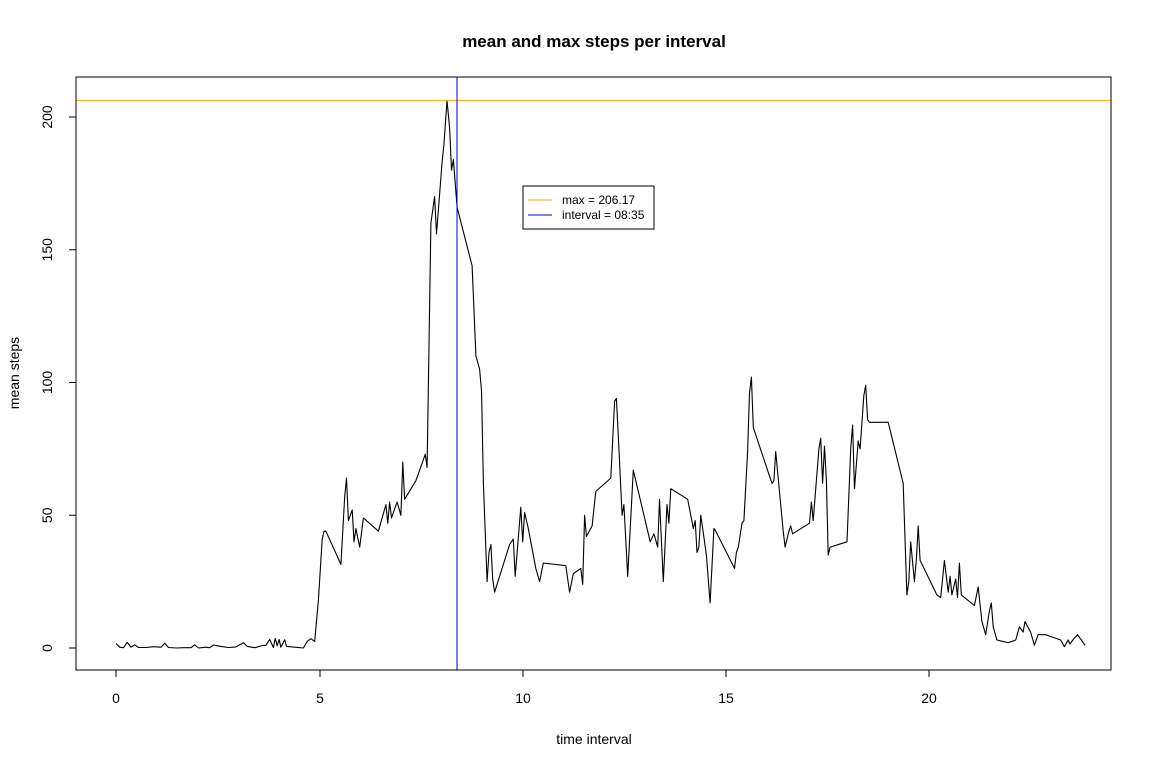  Describe the element at coordinates (47, 250) in the screenshot. I see `y-tick-label-150: 150` at that location.